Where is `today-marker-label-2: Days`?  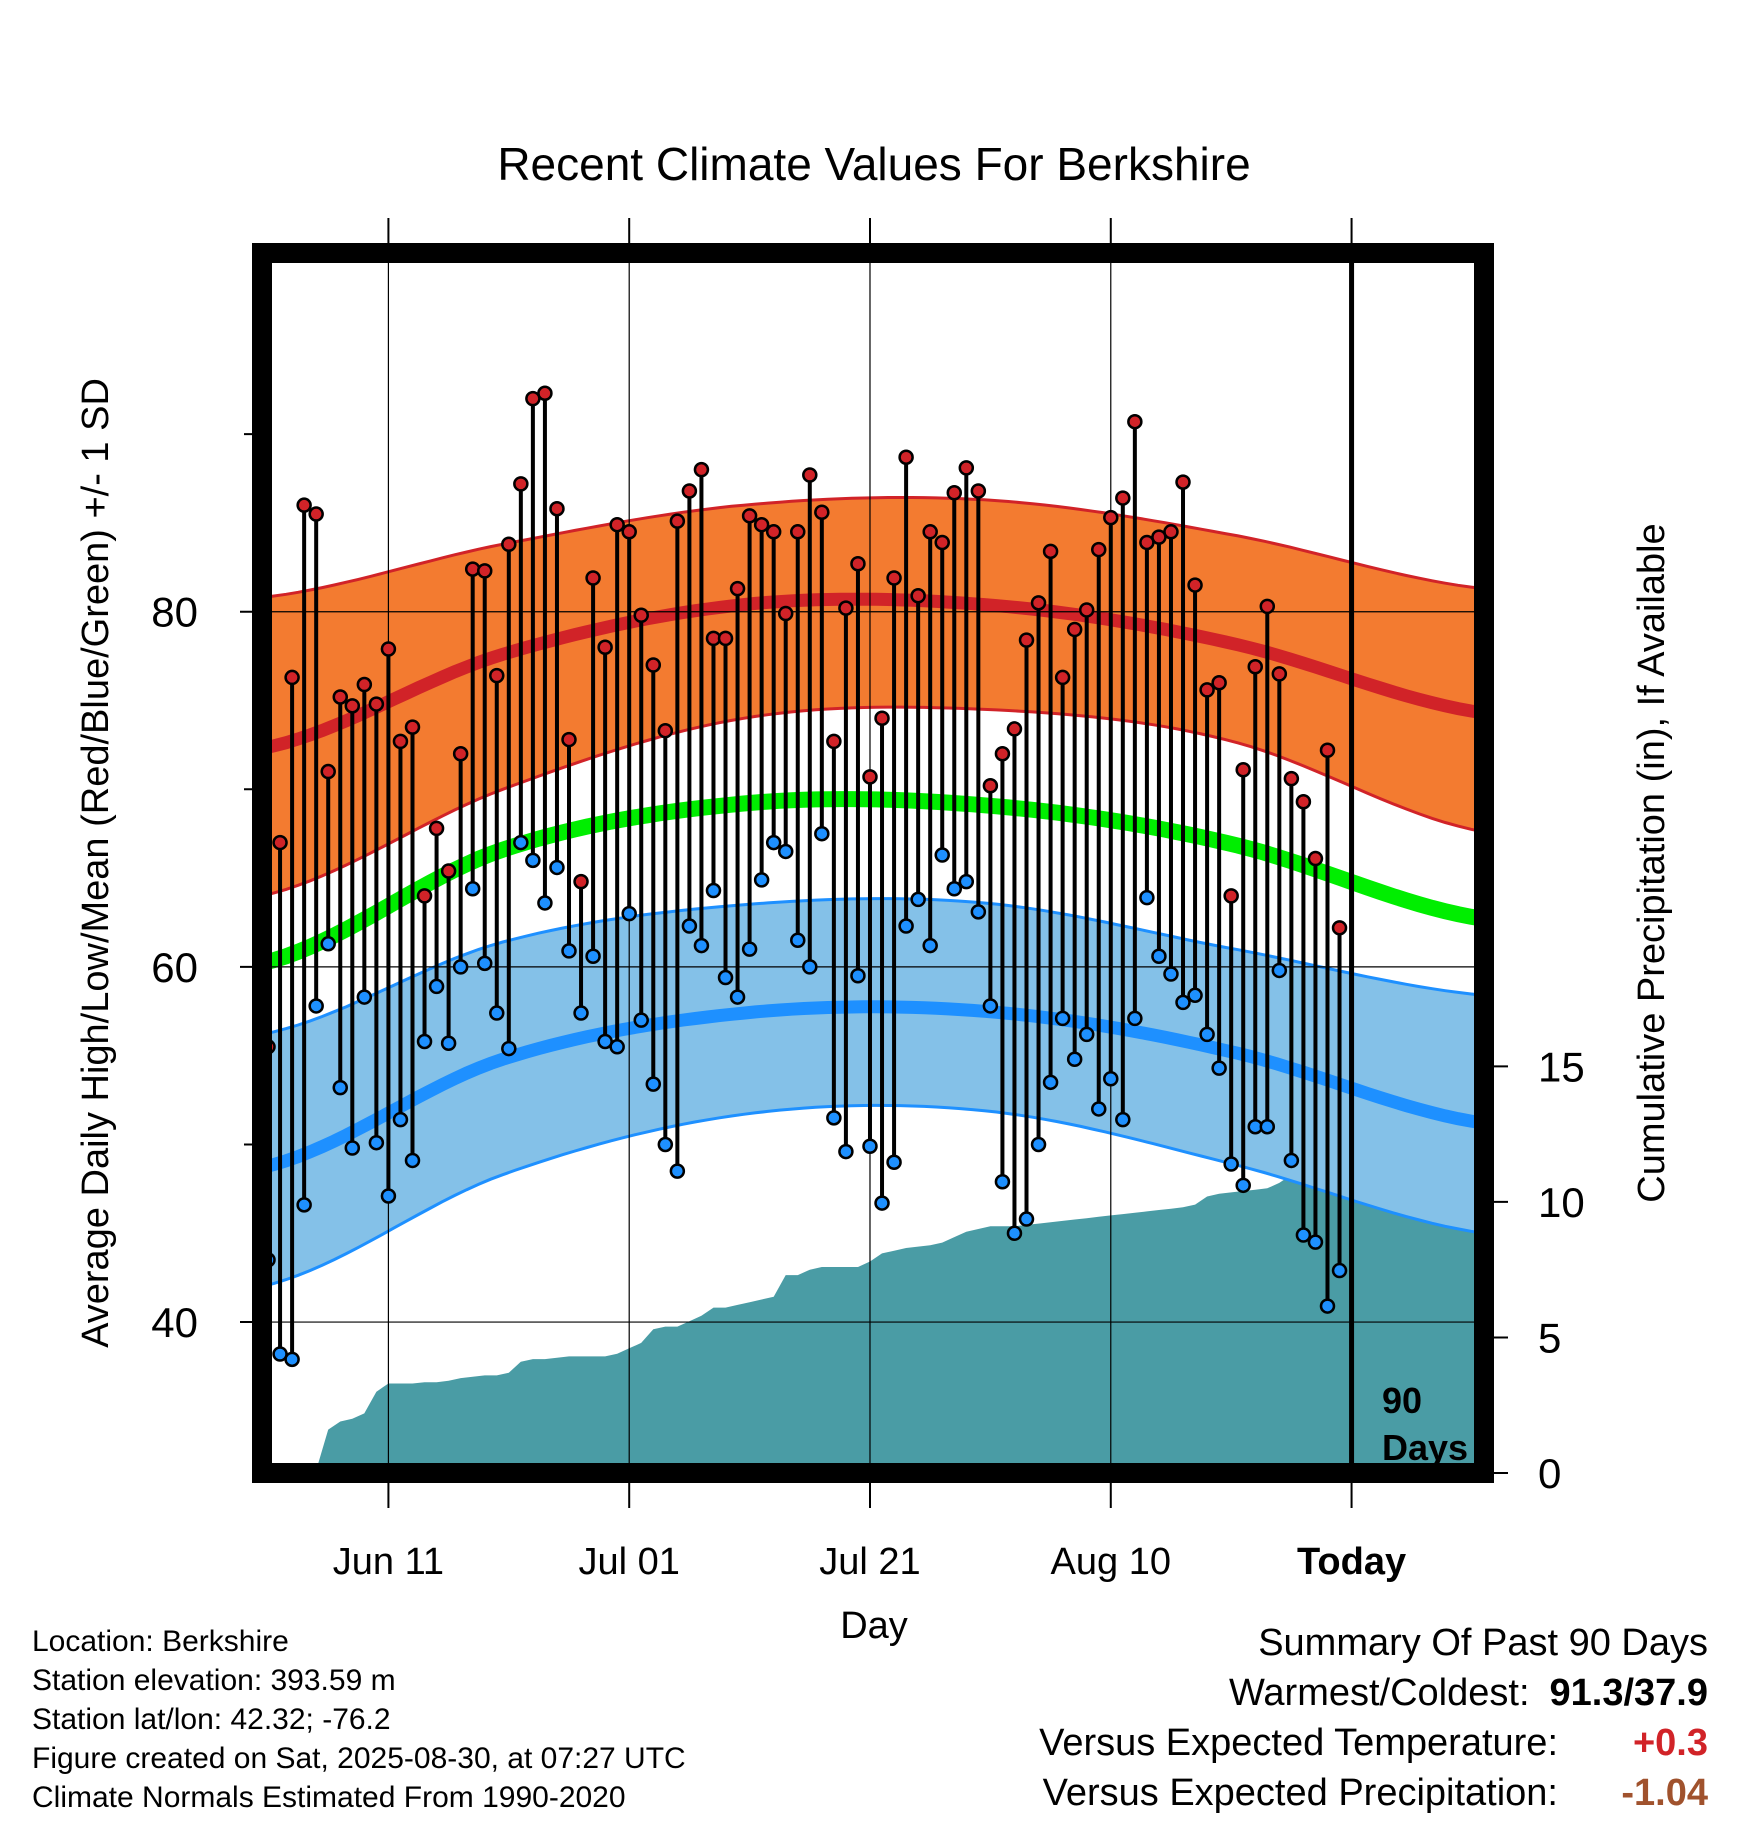
today-marker-label-2: Days is located at coordinates (1425, 1447).